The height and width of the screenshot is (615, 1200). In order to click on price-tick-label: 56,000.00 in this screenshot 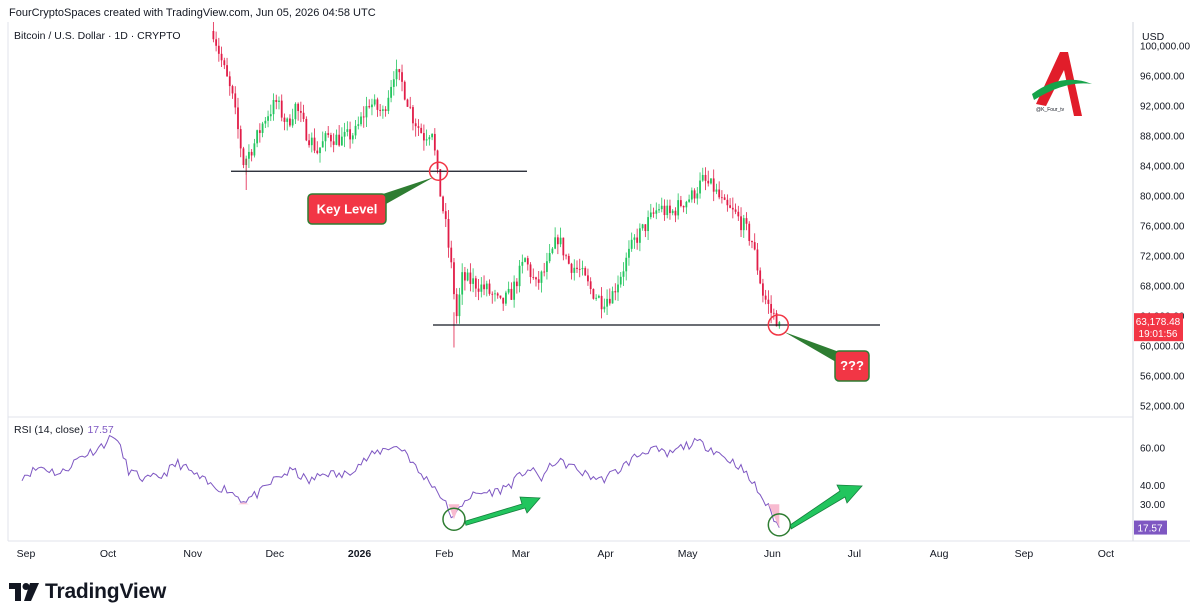, I will do `click(1162, 377)`.